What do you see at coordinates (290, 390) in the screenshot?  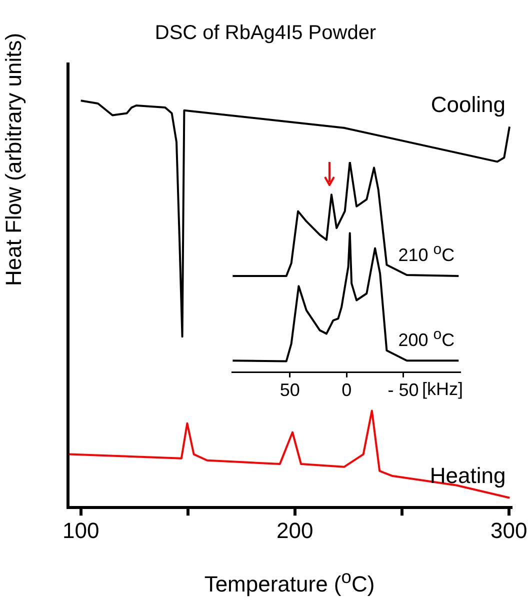 I see `x-tick-label: 50` at bounding box center [290, 390].